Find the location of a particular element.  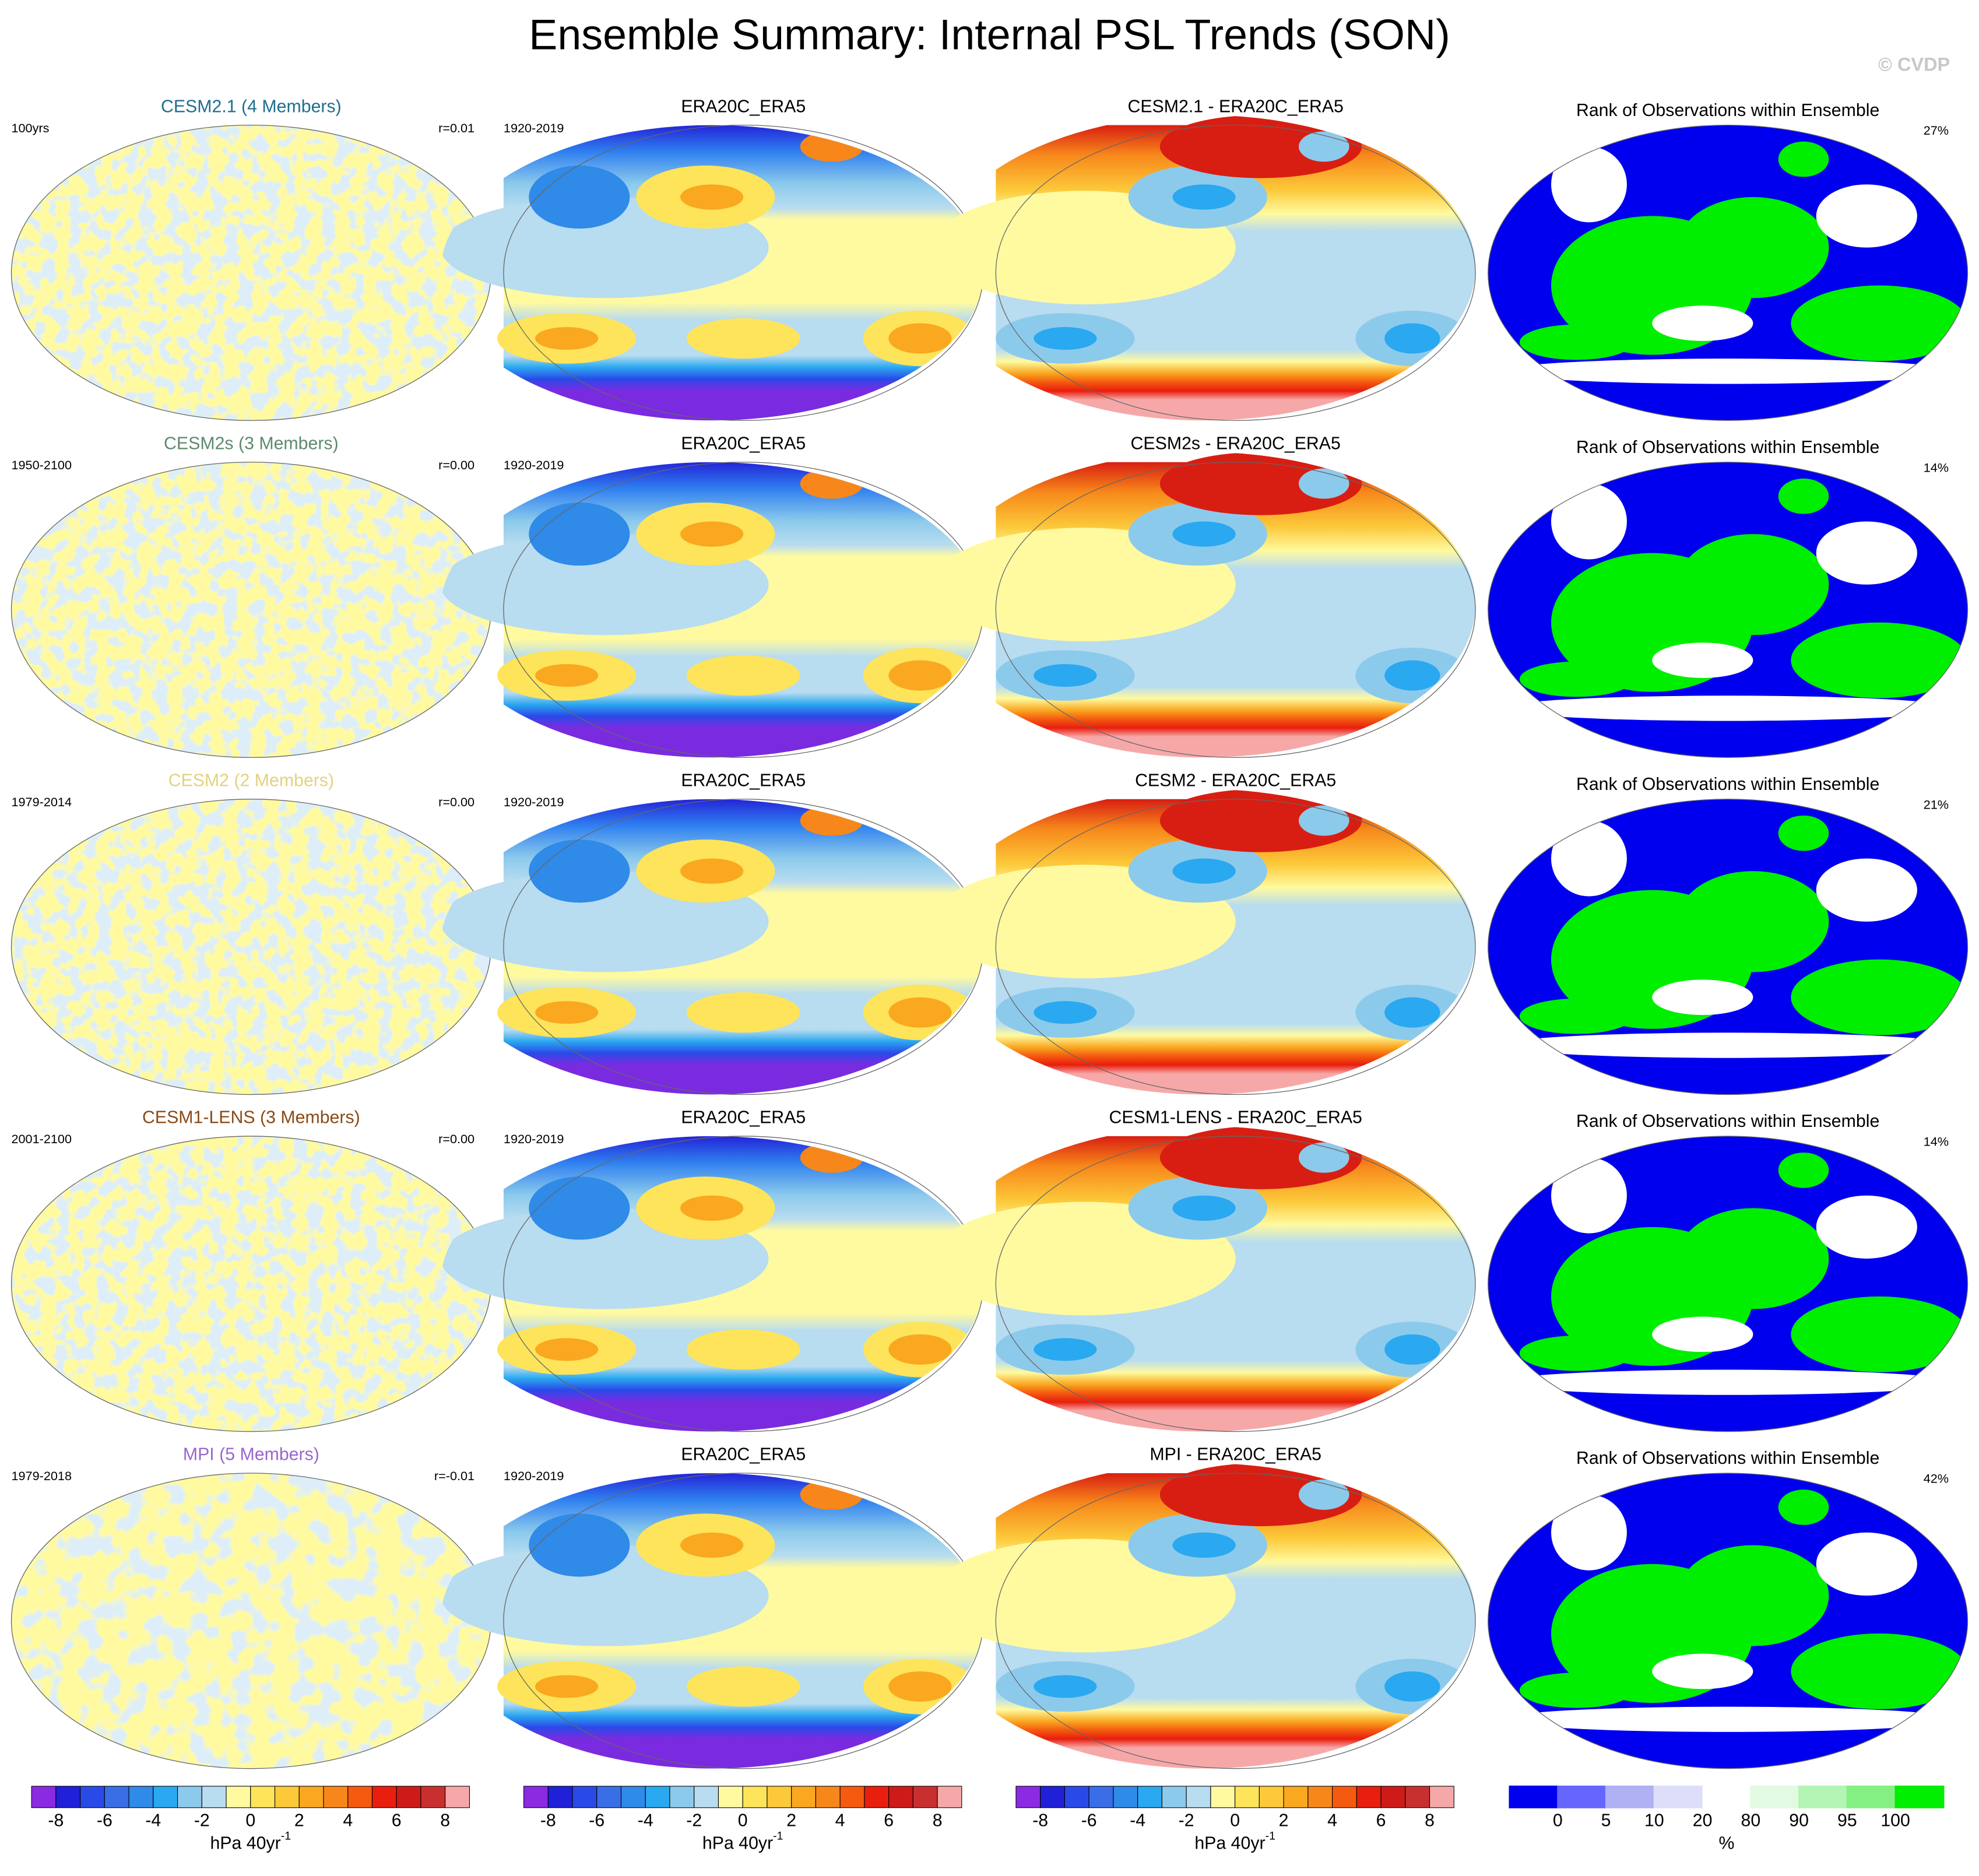

period-label: 2001-2100 is located at coordinates (42, 1139).